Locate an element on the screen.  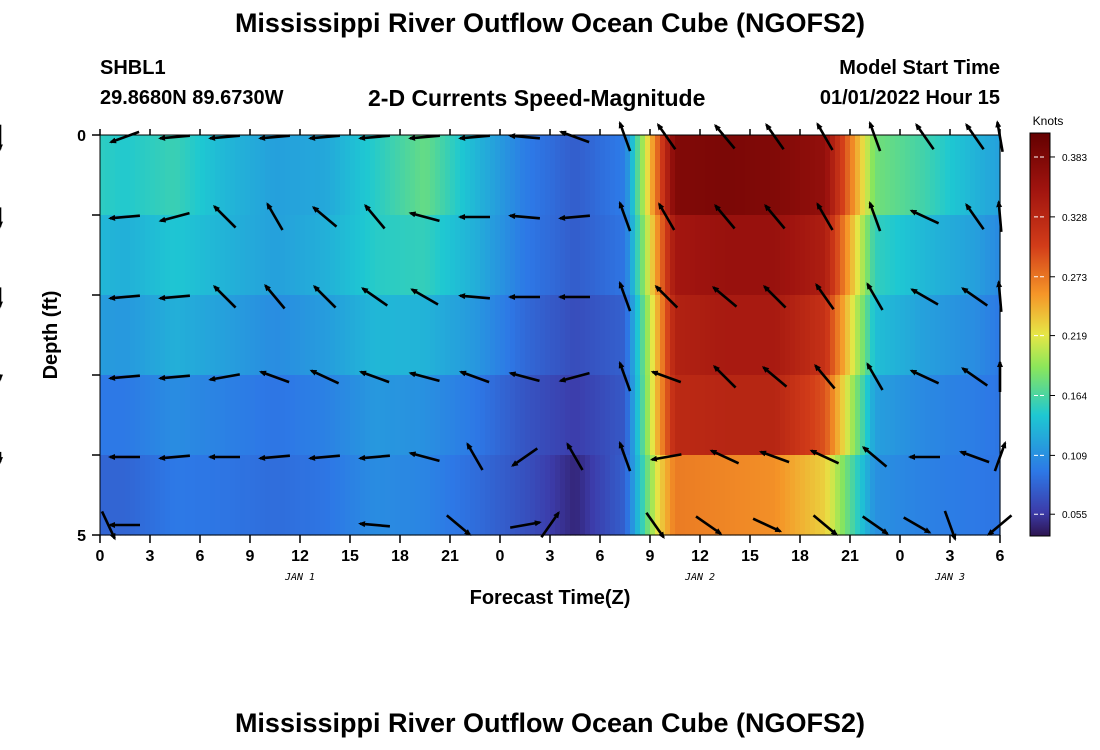
x-tick-label: 6 is located at coordinates (1000, 556).